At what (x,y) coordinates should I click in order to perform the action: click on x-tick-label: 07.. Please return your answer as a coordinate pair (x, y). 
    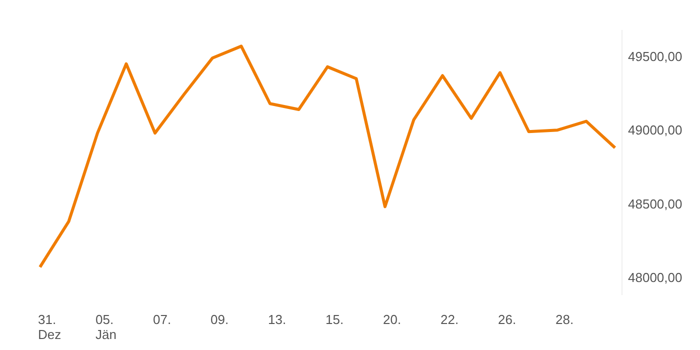
    Looking at the image, I should click on (162, 319).